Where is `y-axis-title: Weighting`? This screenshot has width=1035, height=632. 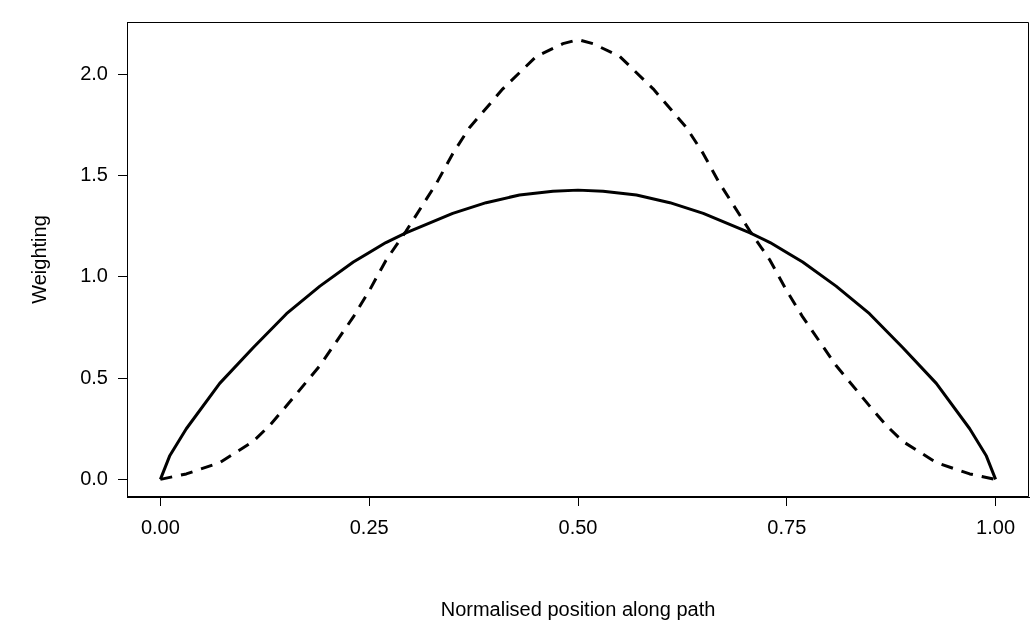
y-axis-title: Weighting is located at coordinates (38, 259).